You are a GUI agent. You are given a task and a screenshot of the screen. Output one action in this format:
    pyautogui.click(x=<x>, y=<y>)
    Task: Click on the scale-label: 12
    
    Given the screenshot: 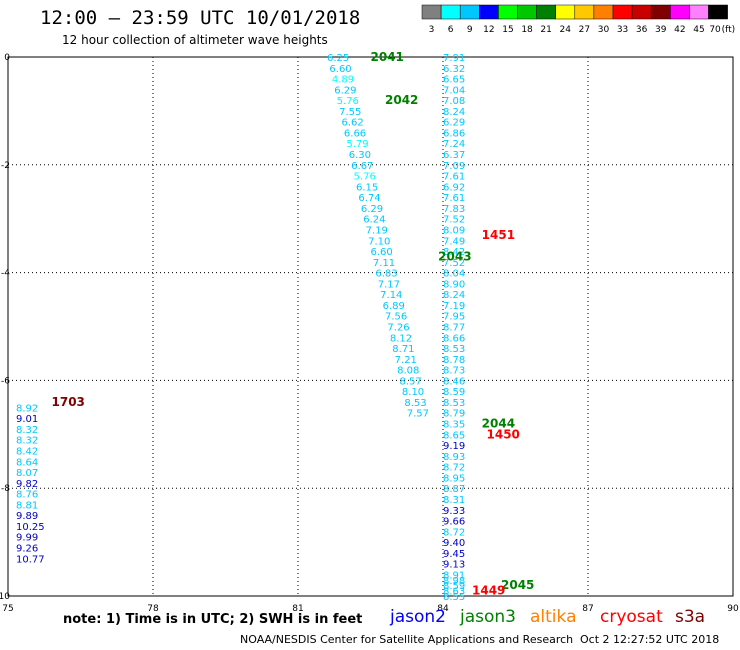 What is the action you would take?
    pyautogui.click(x=488, y=30)
    